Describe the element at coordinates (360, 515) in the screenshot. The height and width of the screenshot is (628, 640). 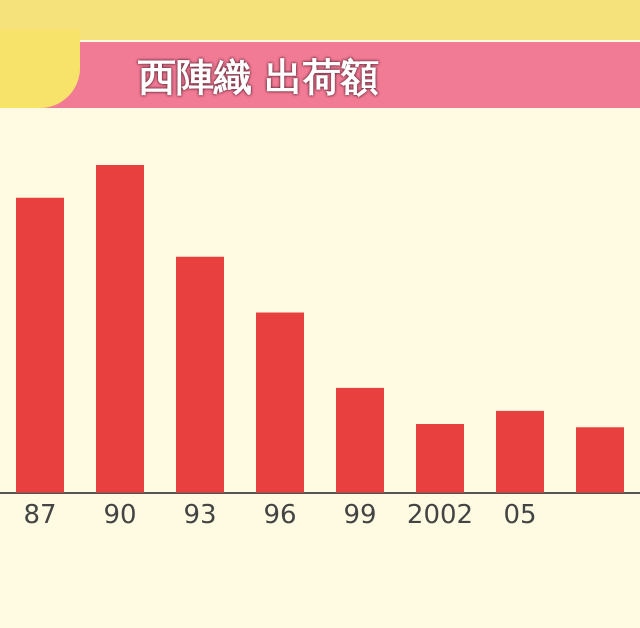
I see `x-tick-label: 99` at that location.